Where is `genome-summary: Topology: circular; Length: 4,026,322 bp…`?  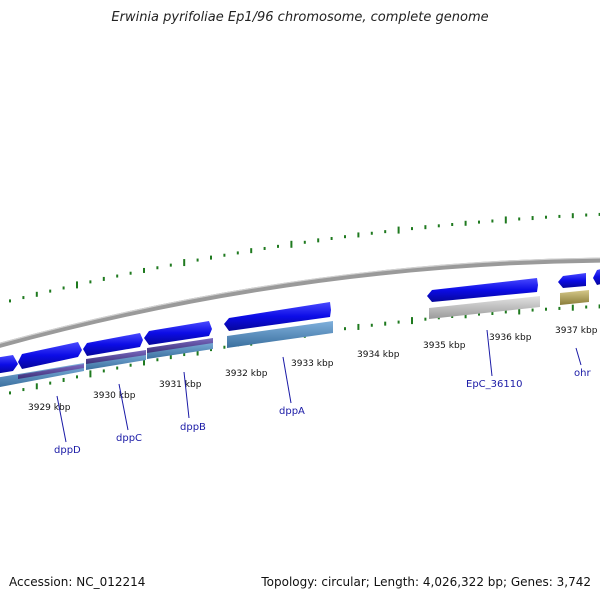 genome-summary: Topology: circular; Length: 4,026,322 bp… is located at coordinates (426, 582).